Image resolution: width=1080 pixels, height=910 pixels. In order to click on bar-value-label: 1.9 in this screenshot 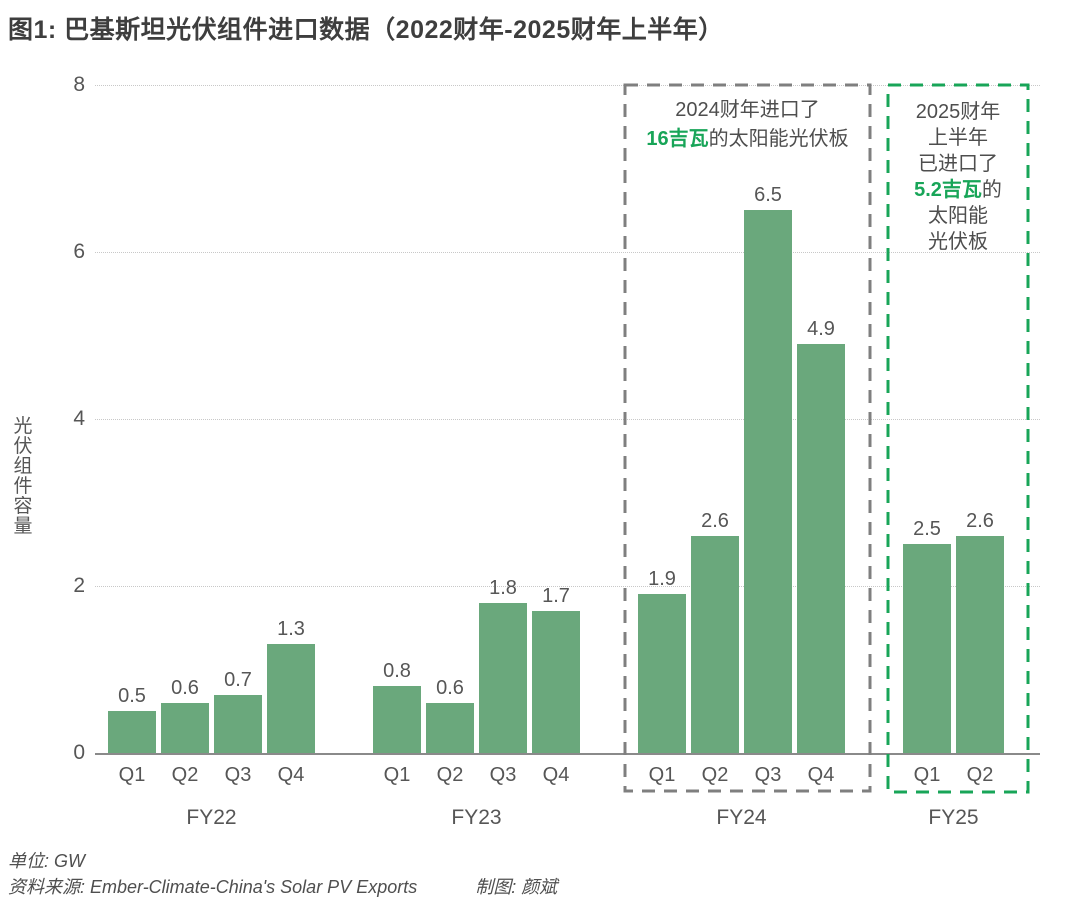, I will do `click(662, 579)`.